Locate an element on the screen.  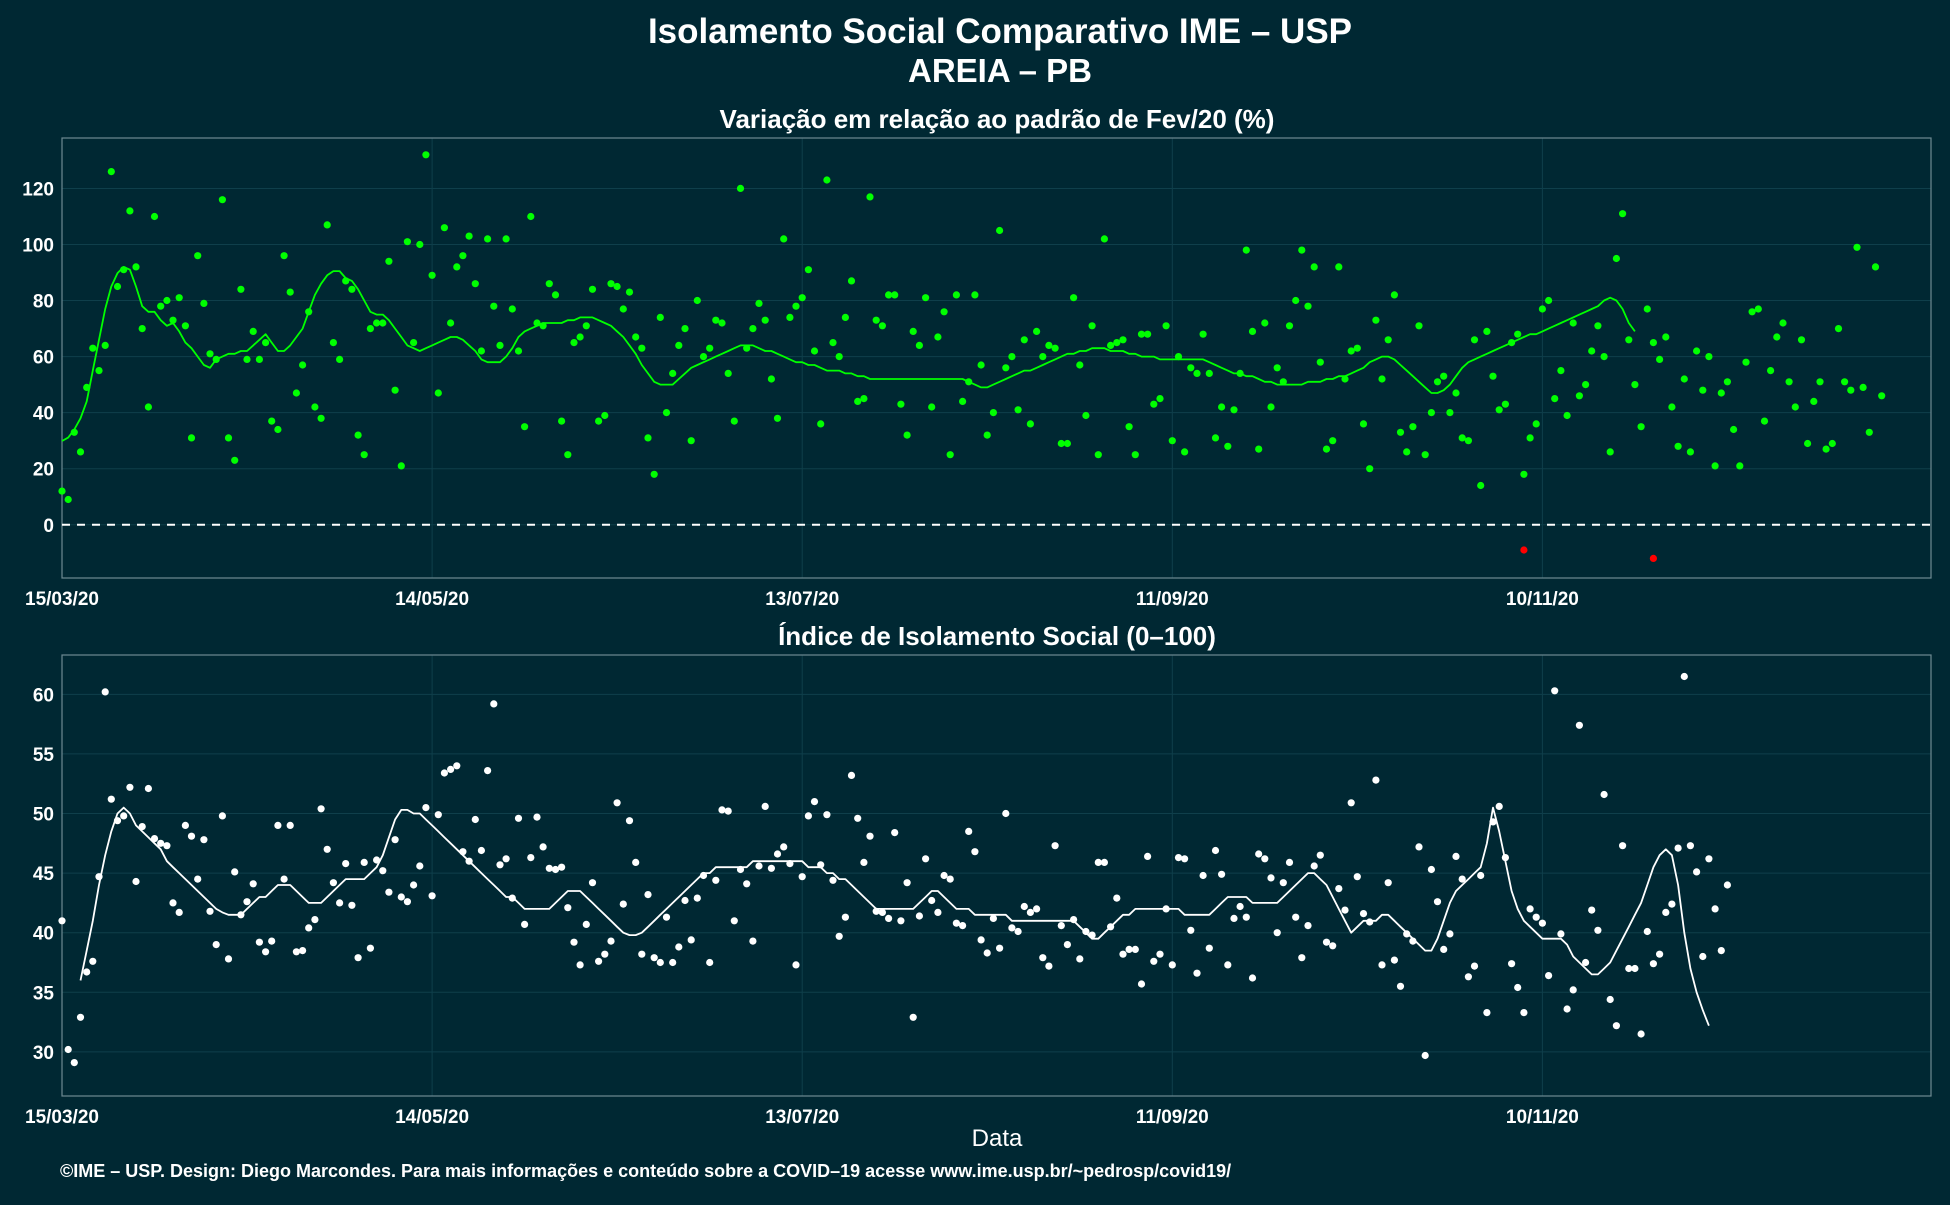
figure-title: Isolamento Social Comparativo IME – USP is located at coordinates (1000, 31).